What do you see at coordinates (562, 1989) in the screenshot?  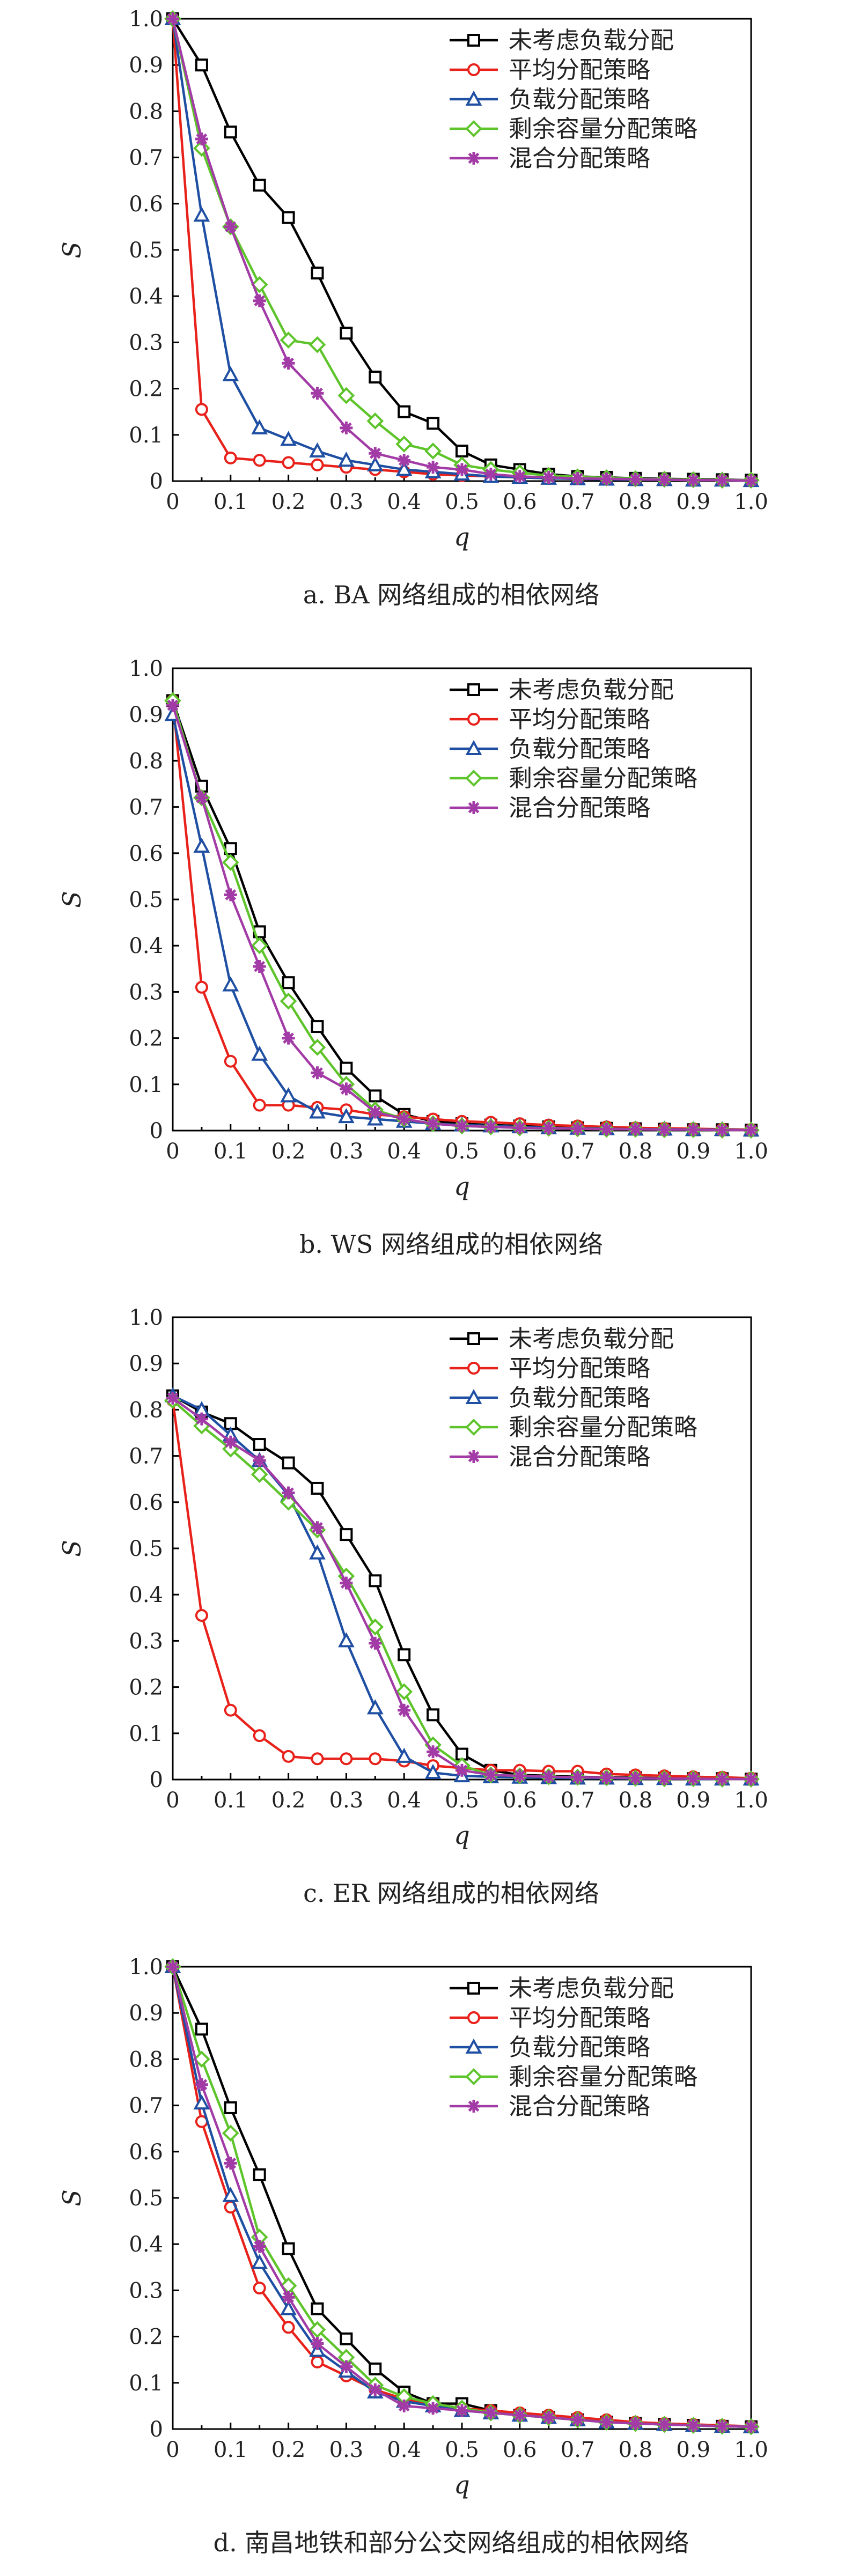 I see `legend-item: 未考虑负载分配` at bounding box center [562, 1989].